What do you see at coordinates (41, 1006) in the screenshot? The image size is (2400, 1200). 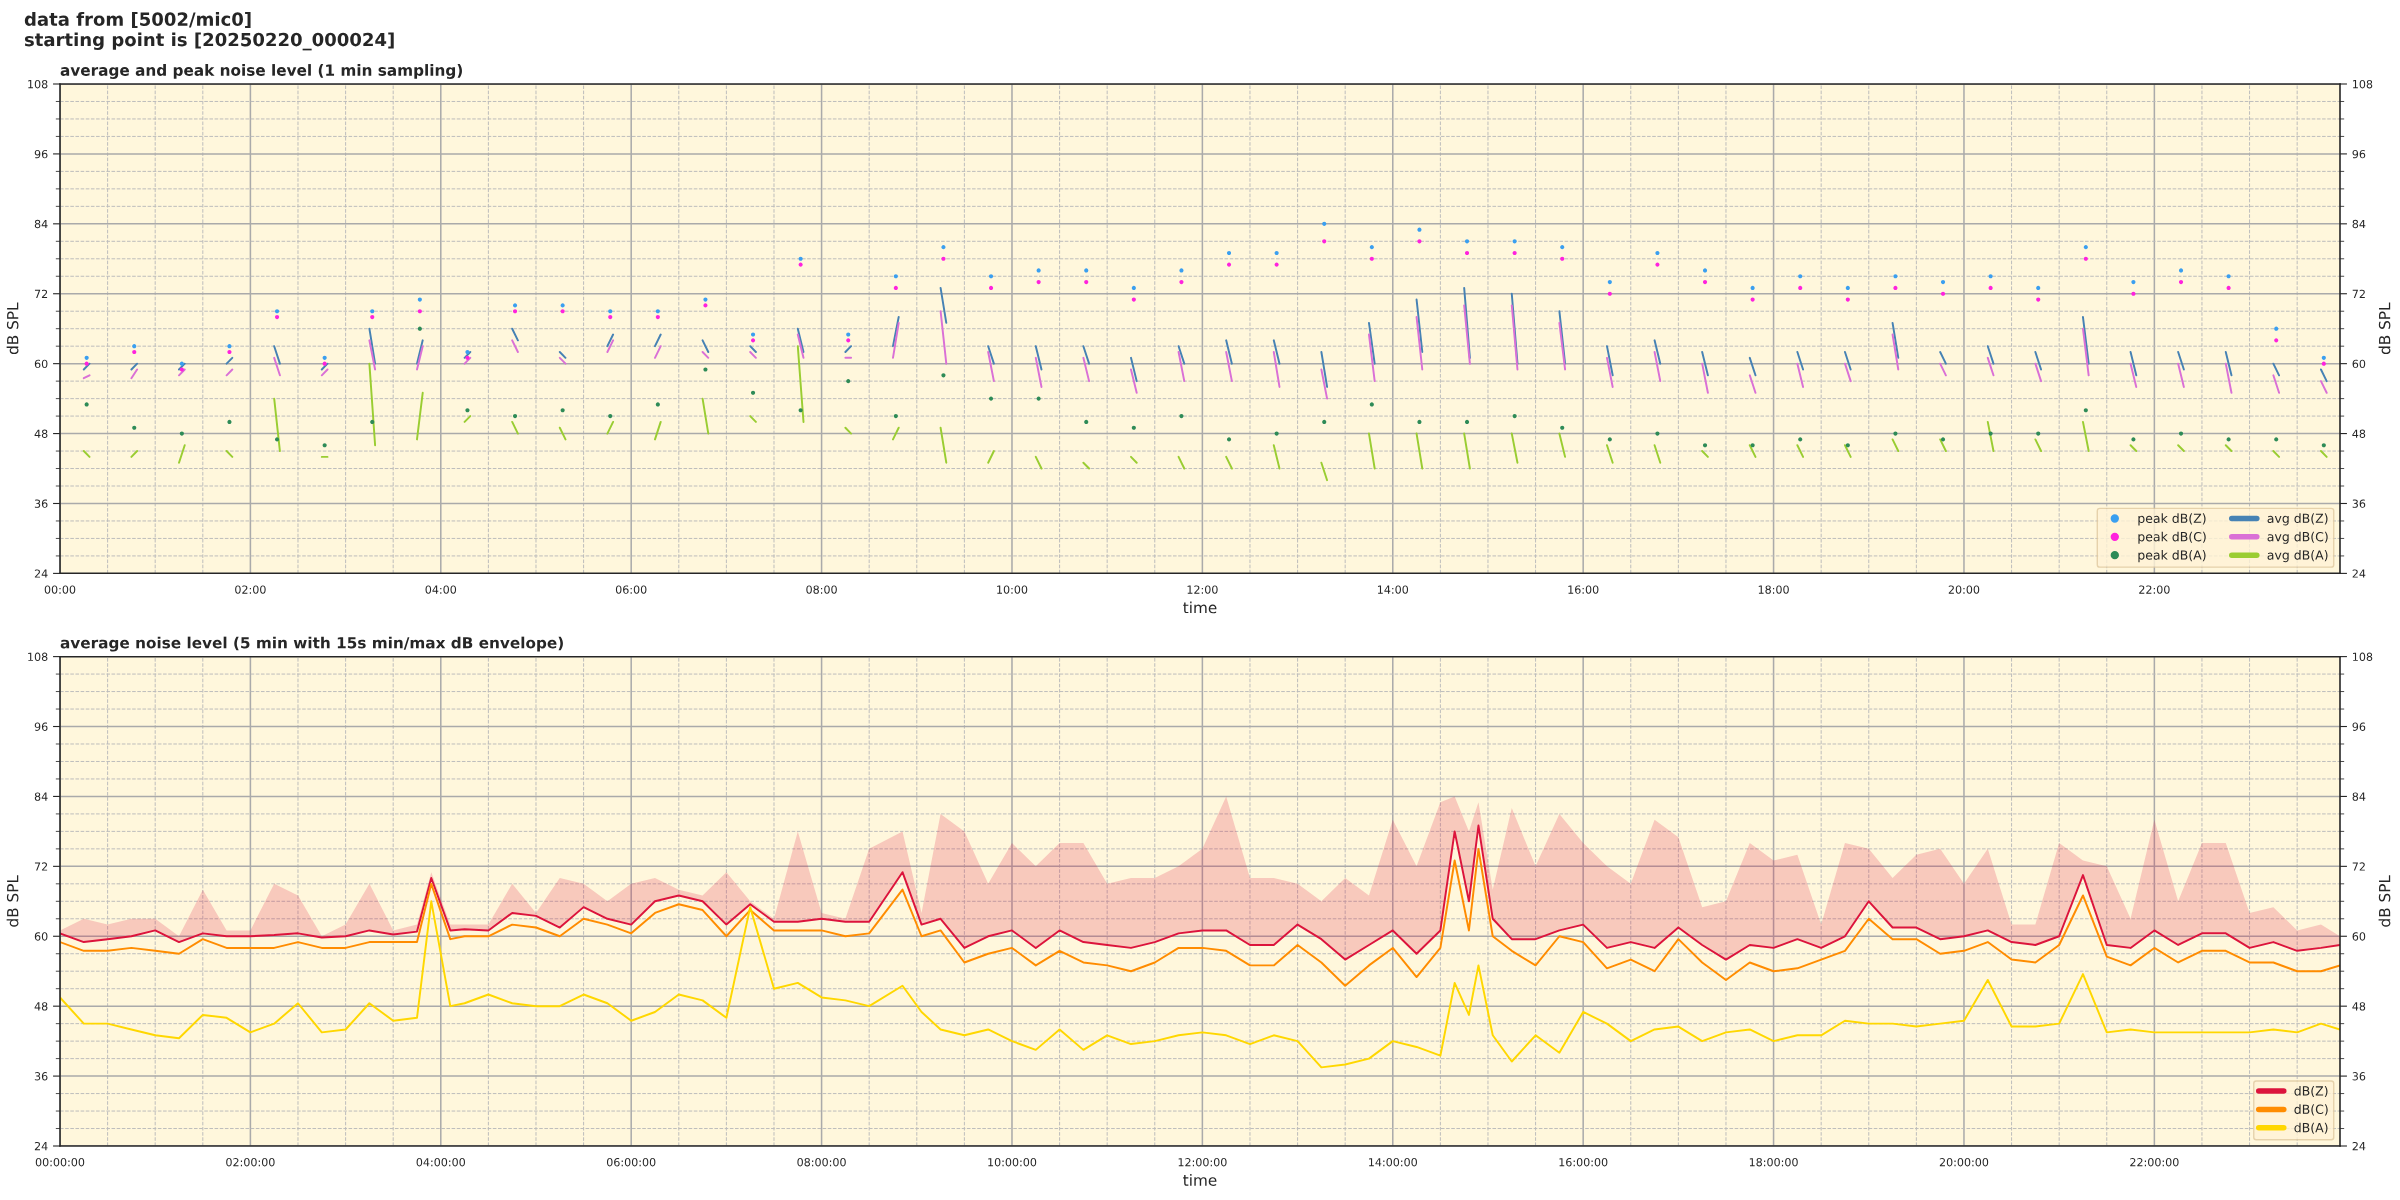 I see `y-tick-label: 48` at bounding box center [41, 1006].